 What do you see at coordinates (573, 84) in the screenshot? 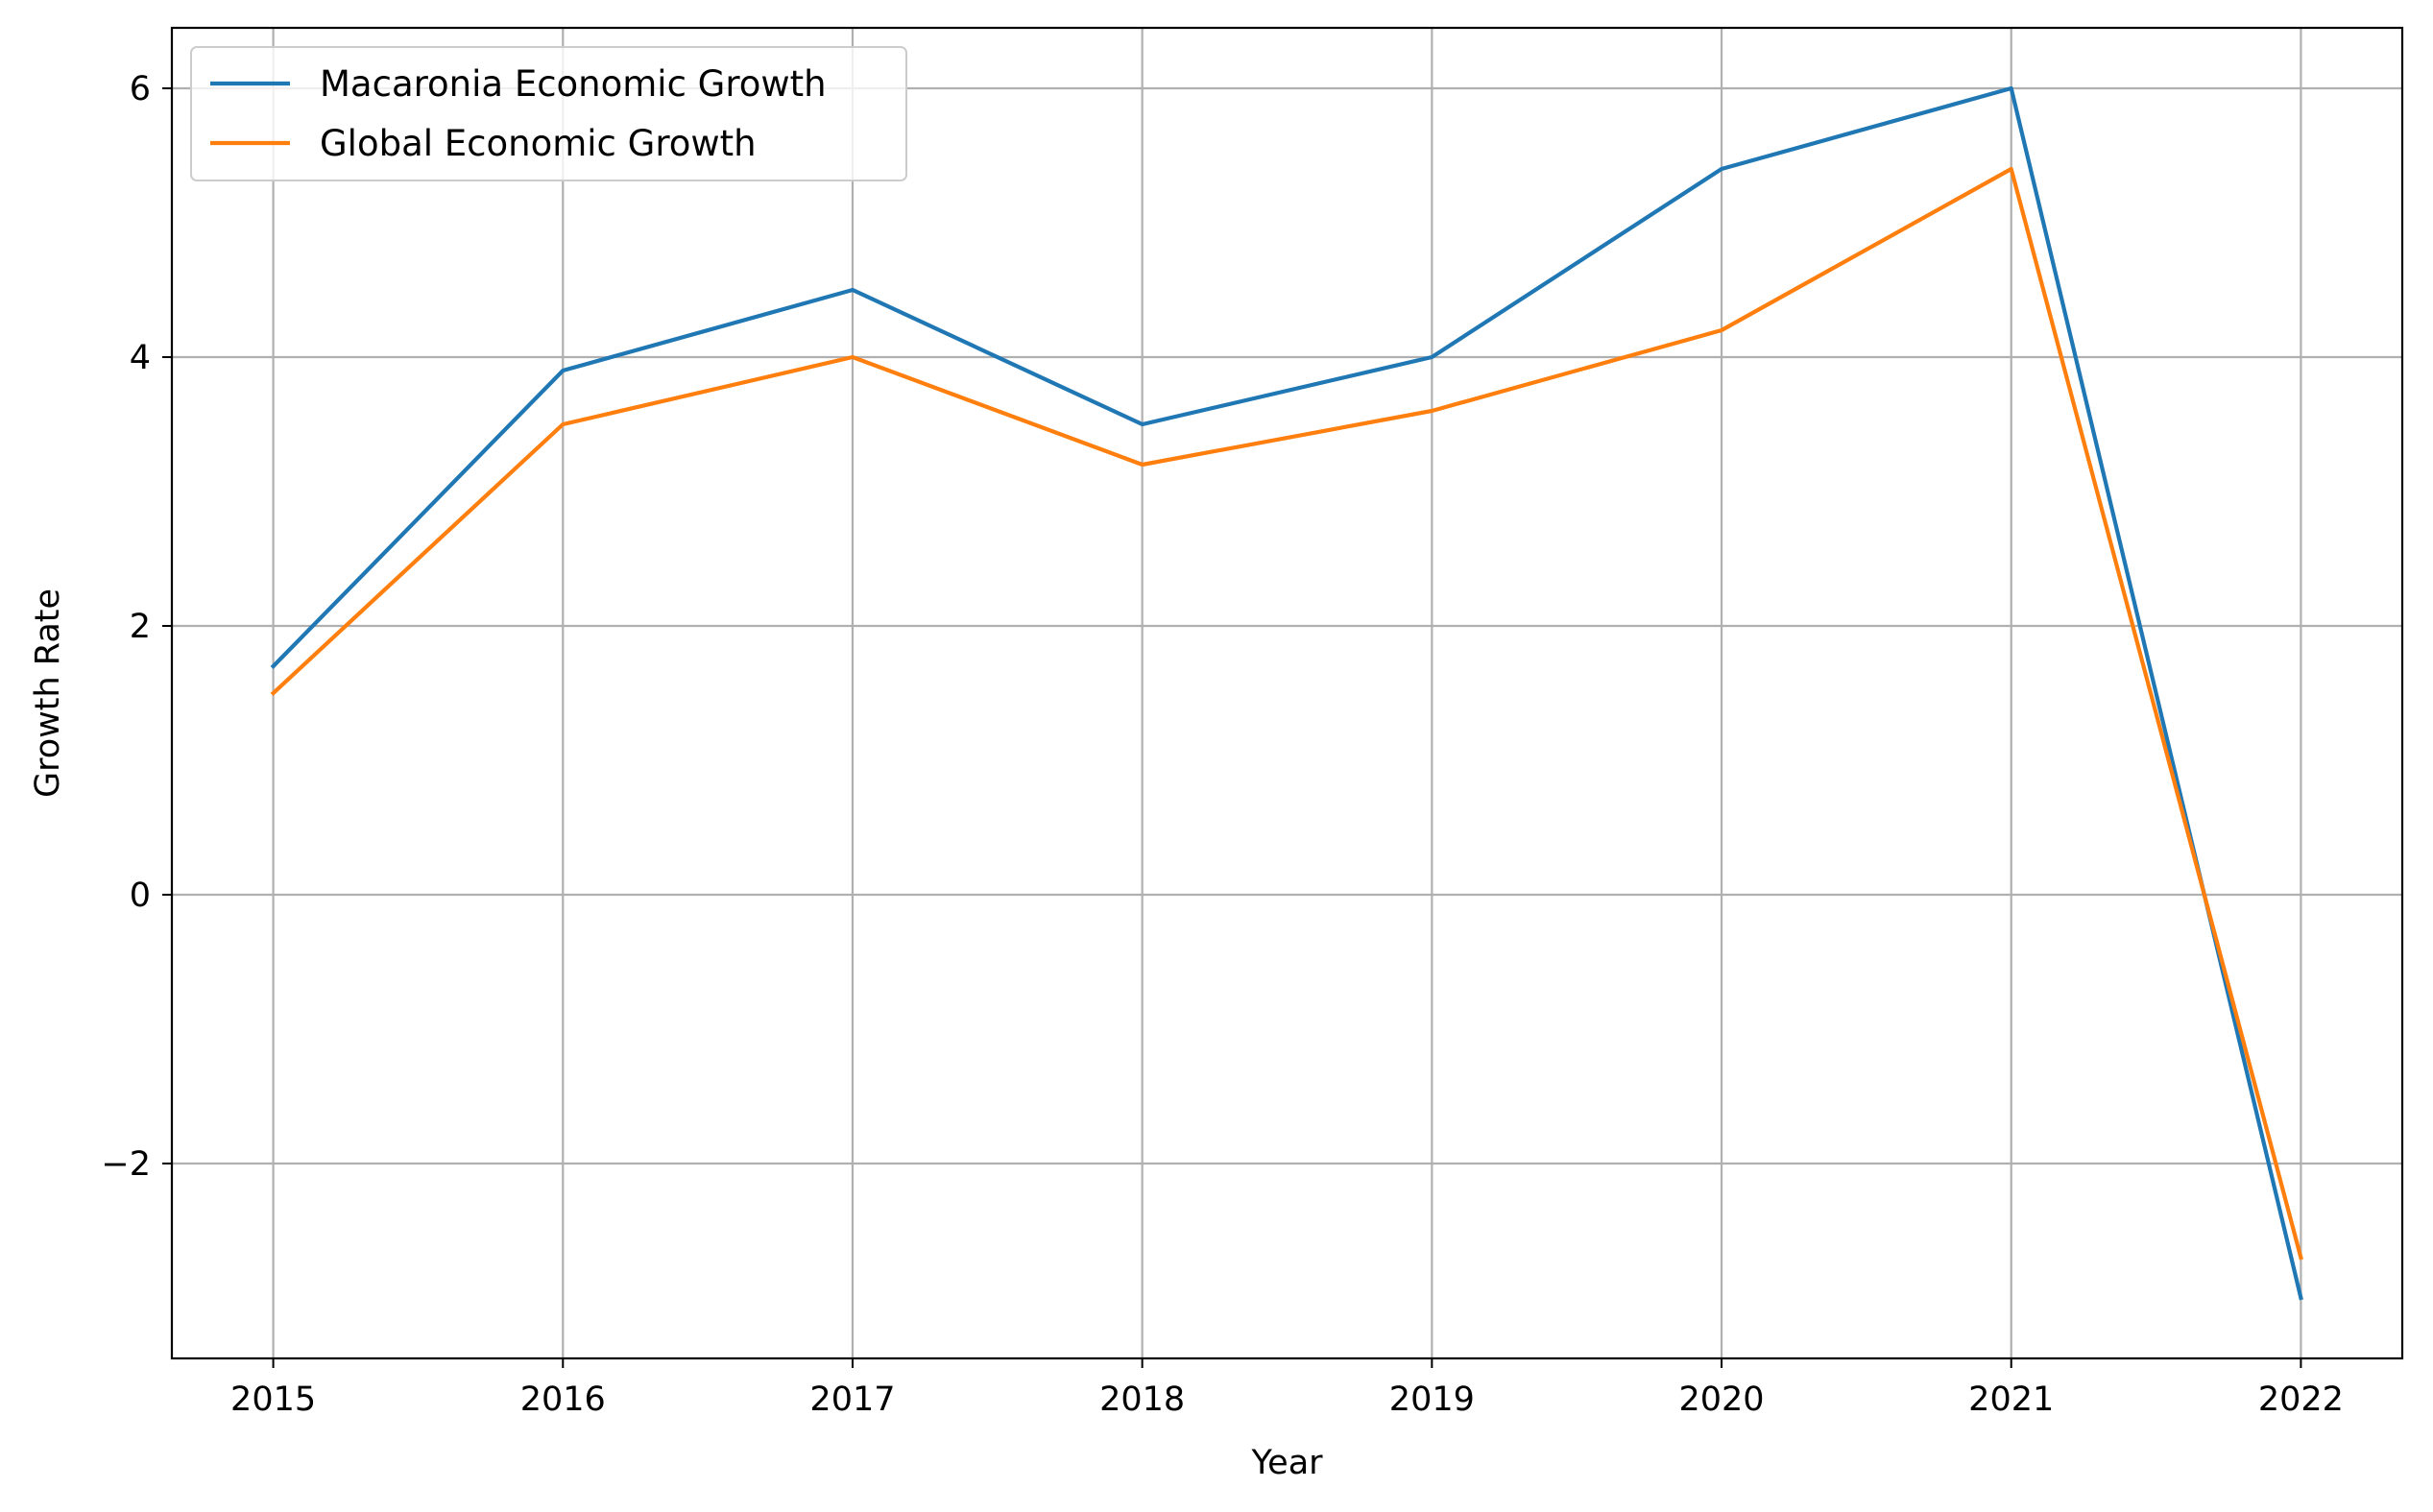
I see `legend-label: Macaronia Economic Growth` at bounding box center [573, 84].